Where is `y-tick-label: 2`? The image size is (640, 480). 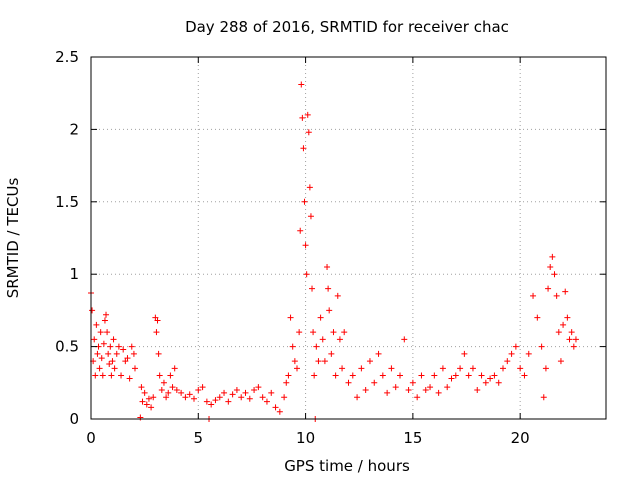 y-tick-label: 2 is located at coordinates (74, 129).